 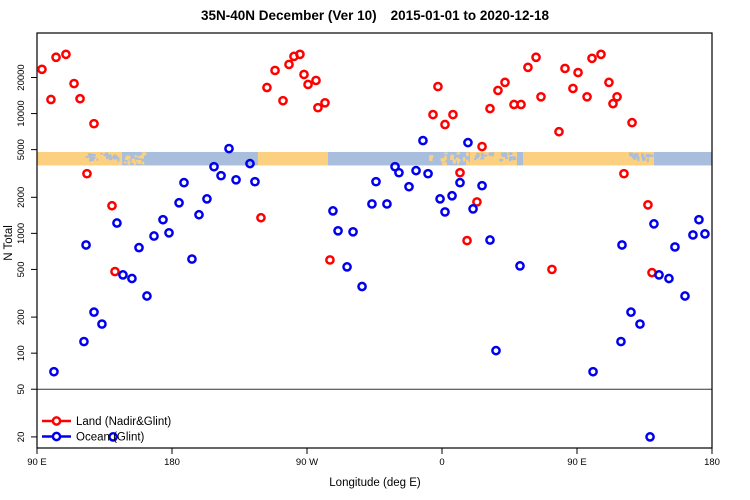 I want to click on legend: Land (Nadir&Glint) Ocean (Glint), so click(x=106, y=430).